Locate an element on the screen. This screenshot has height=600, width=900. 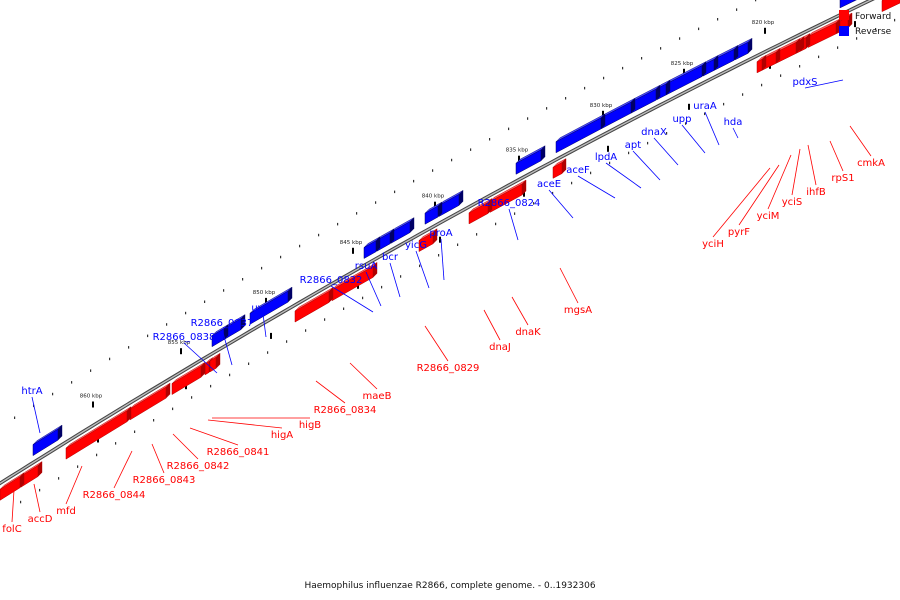
reverse-gene-label: R2866_0837 is located at coordinates (222, 323).